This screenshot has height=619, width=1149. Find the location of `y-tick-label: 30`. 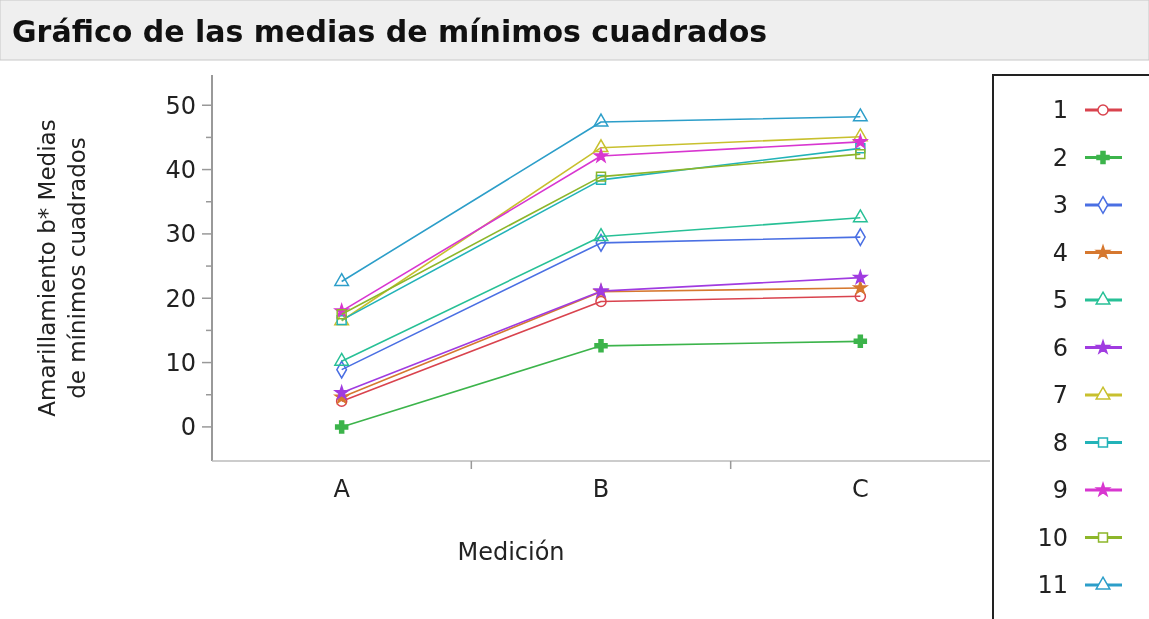

y-tick-label: 30 is located at coordinates (180, 234).